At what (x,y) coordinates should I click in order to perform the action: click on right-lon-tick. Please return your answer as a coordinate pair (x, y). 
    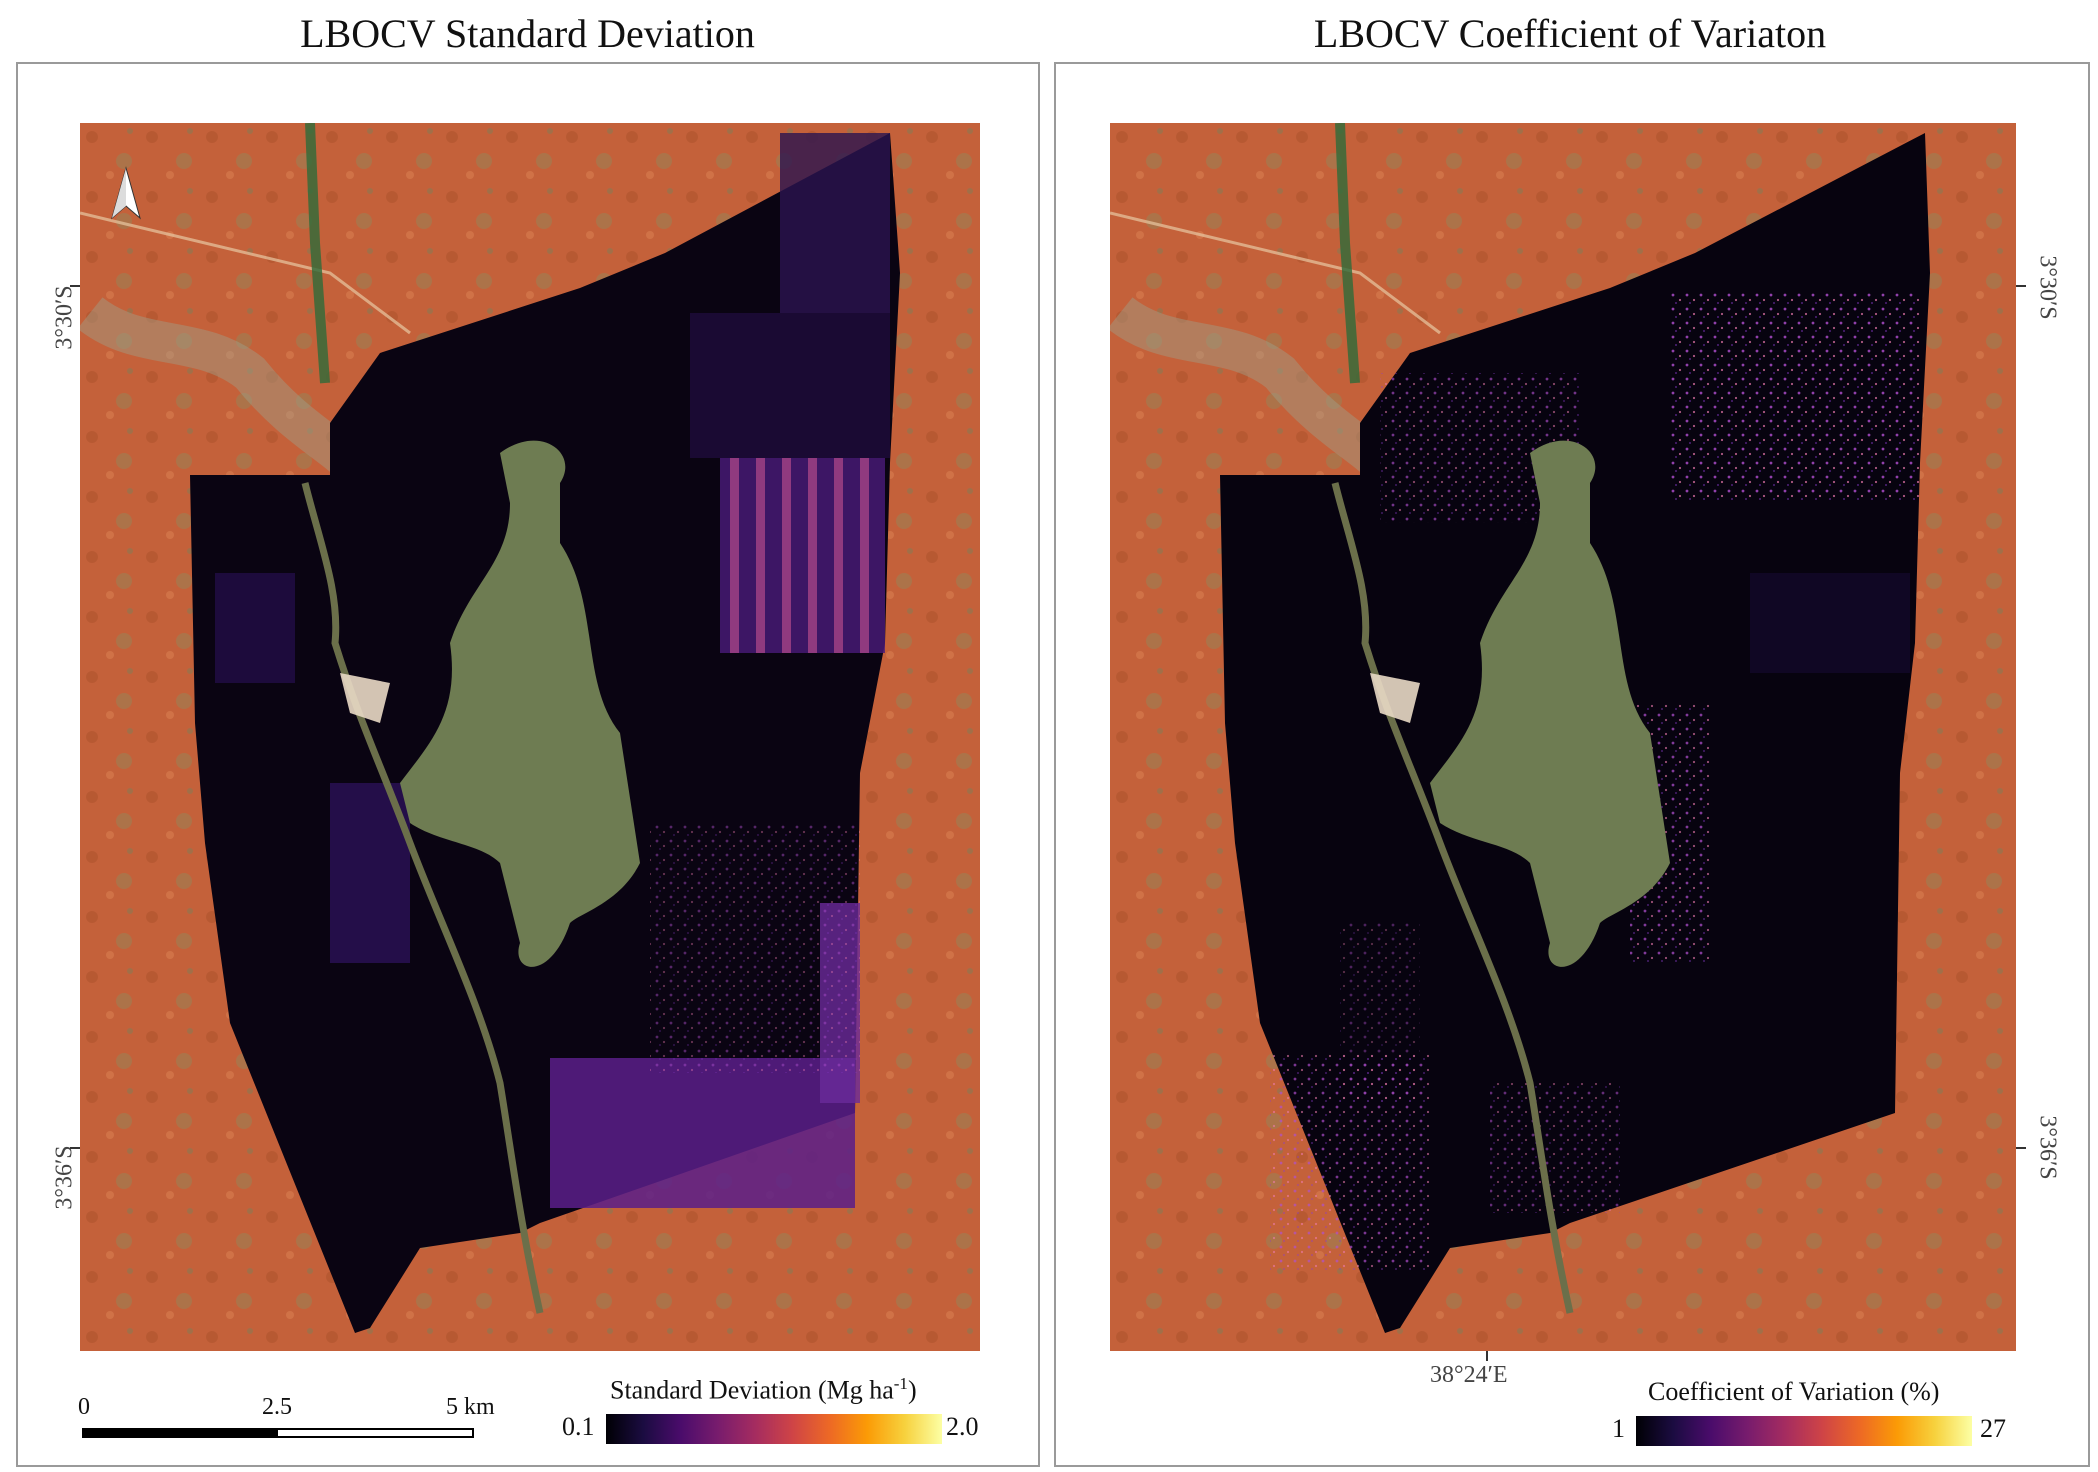
    Looking at the image, I should click on (1487, 1356).